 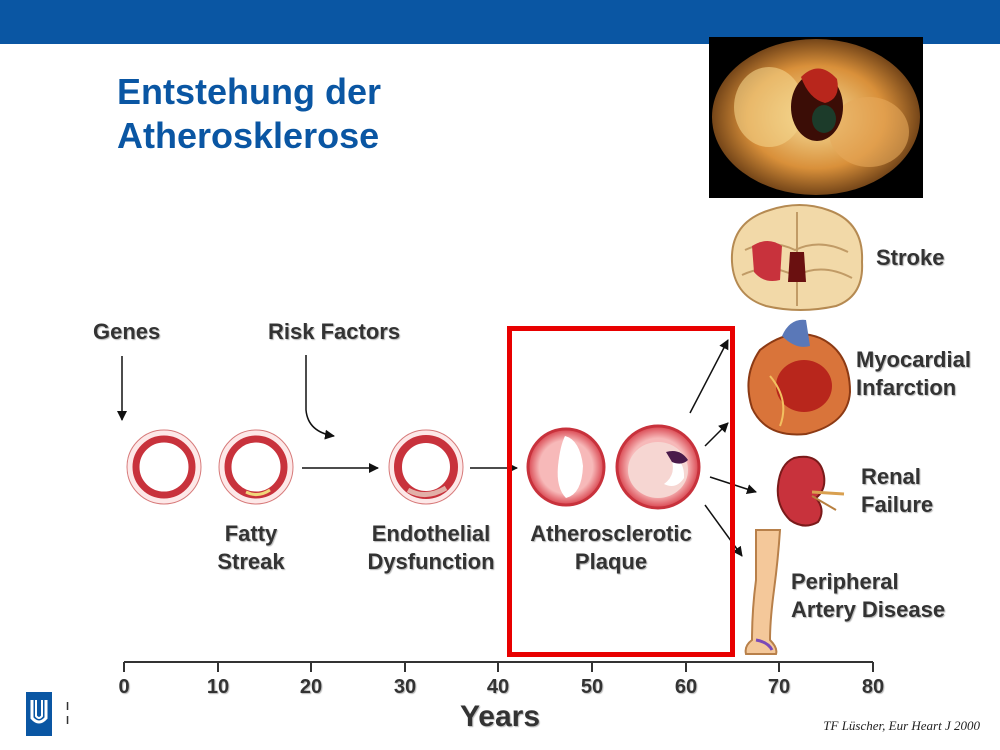 I want to click on heart-icon, so click(x=799, y=377).